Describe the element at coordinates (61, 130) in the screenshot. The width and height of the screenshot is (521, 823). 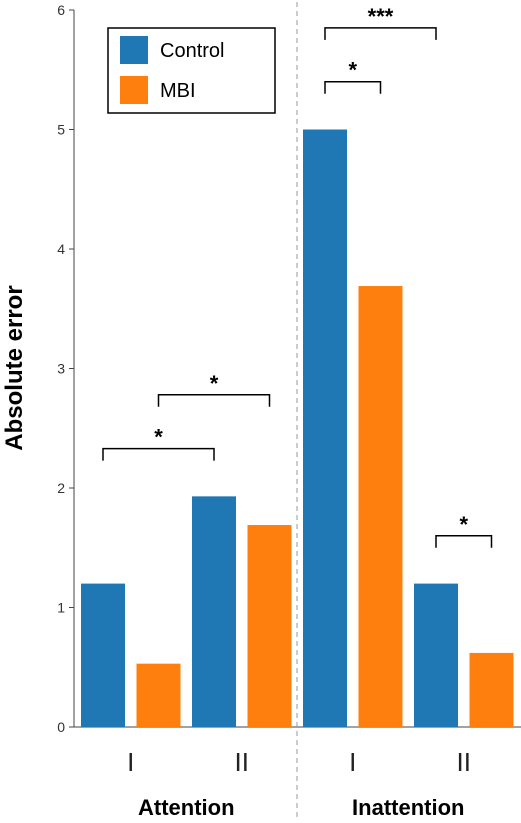
I see `y-tick-label: 5` at that location.